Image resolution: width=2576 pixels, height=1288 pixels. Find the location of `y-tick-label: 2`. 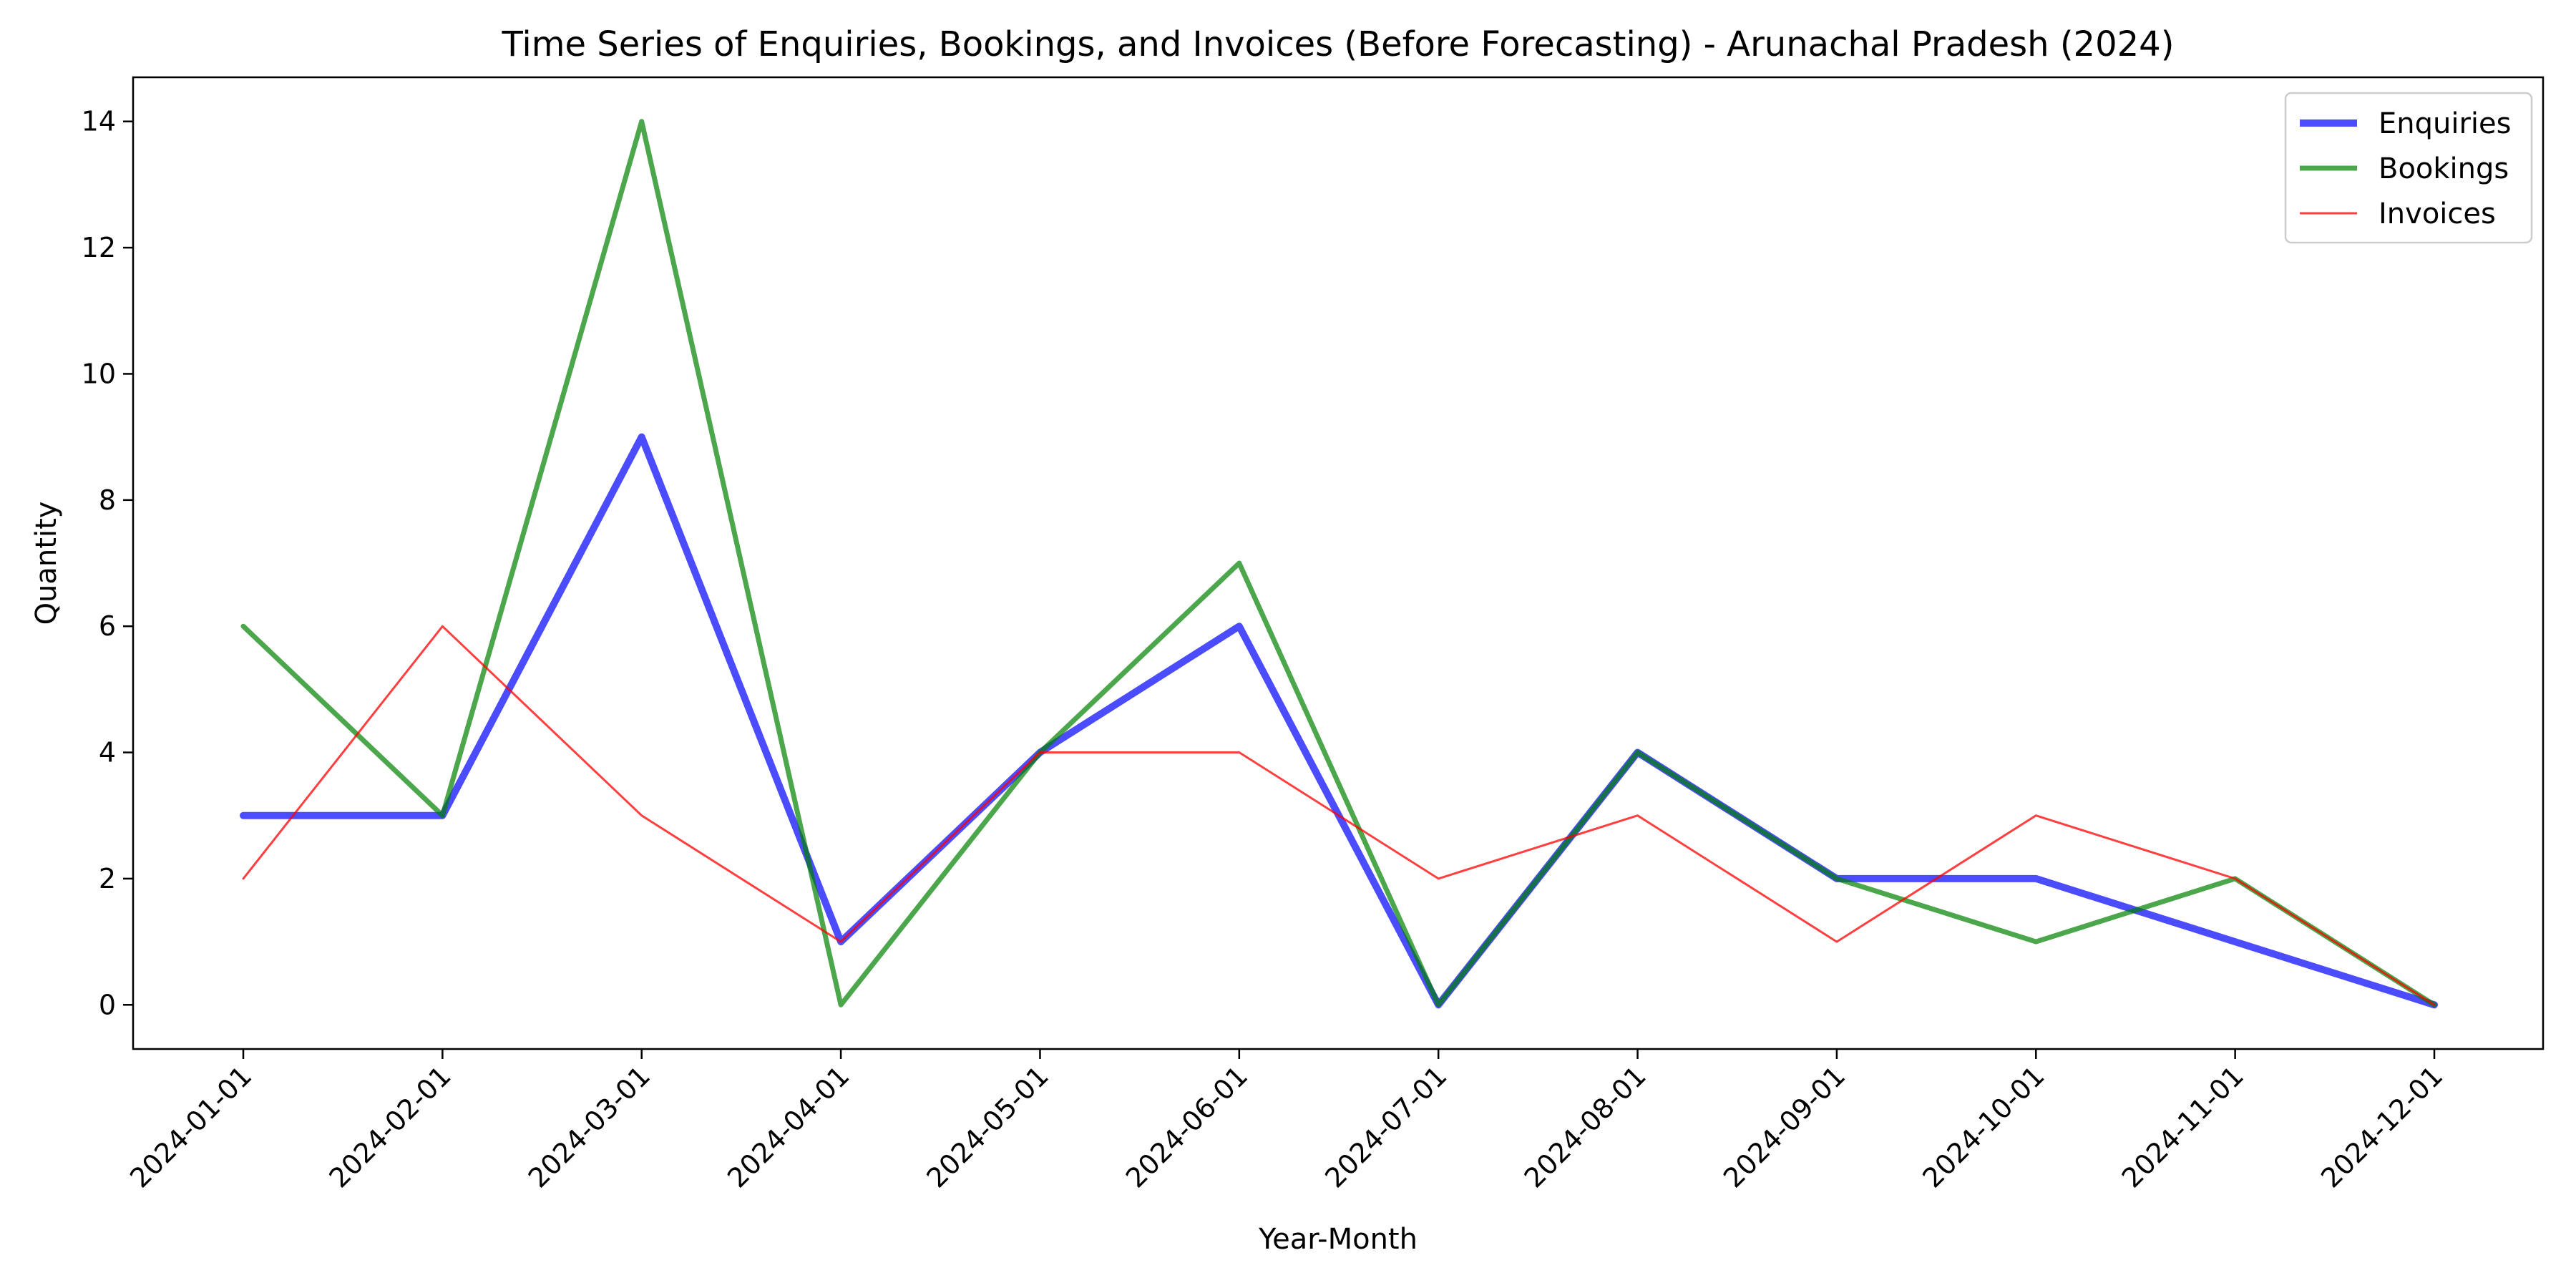

y-tick-label: 2 is located at coordinates (107, 878).